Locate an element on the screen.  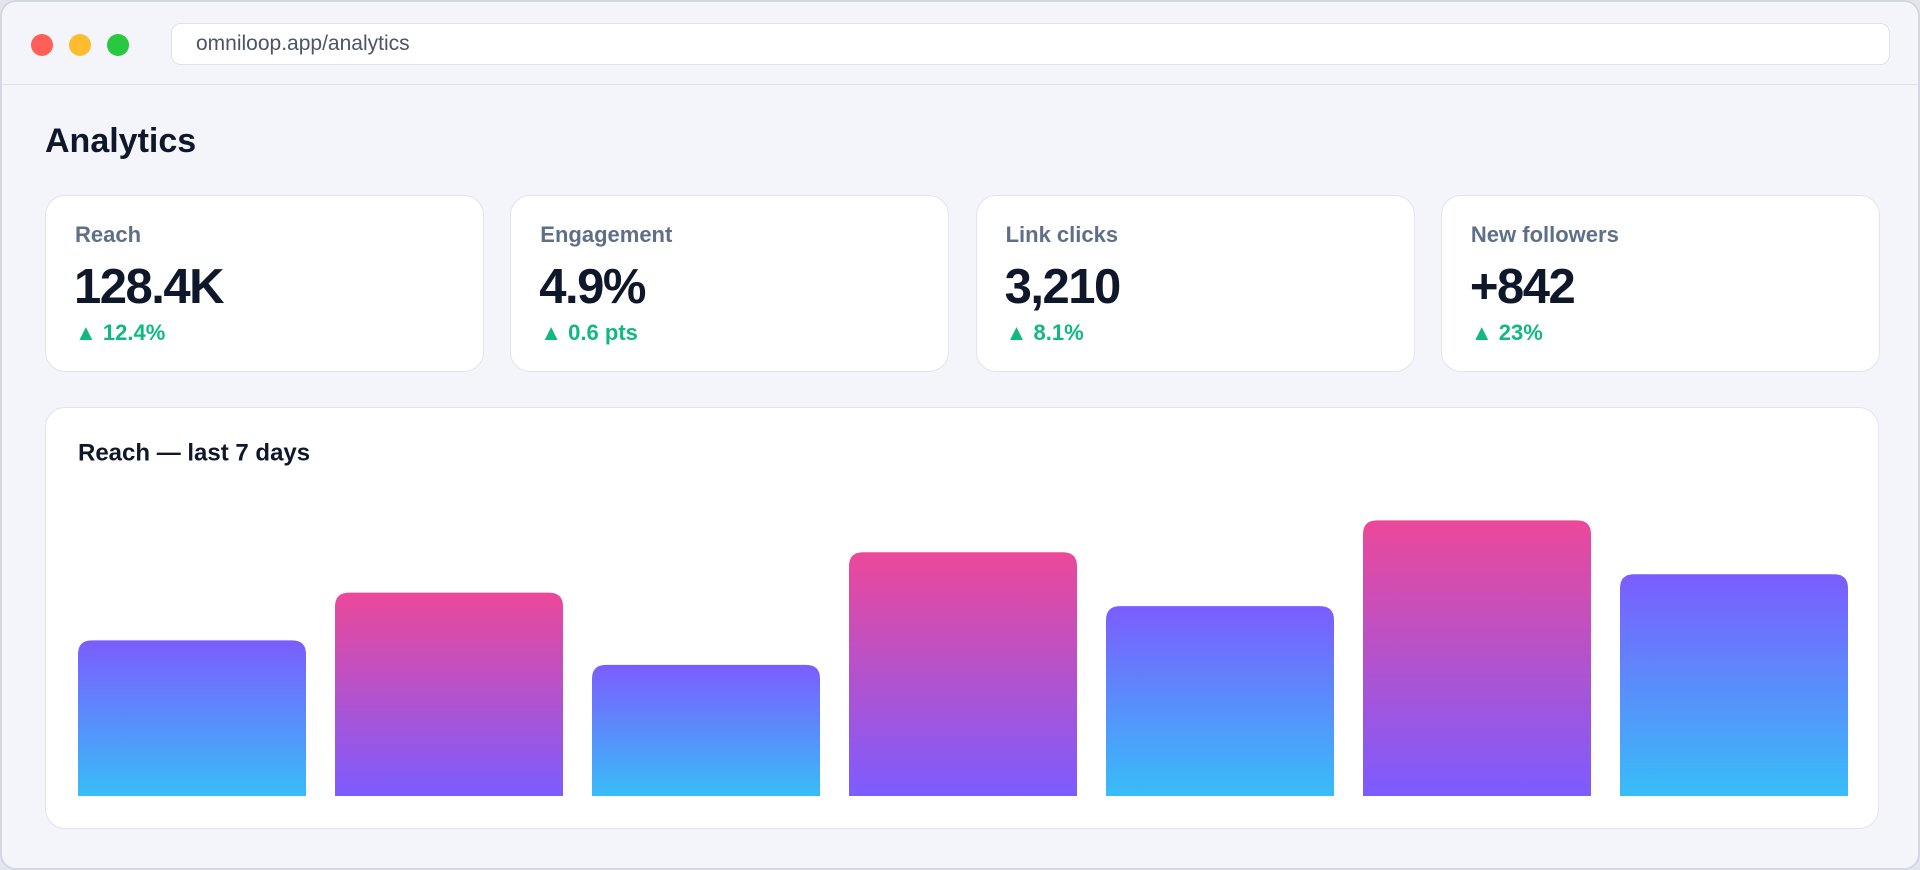
kpi-card: New followers +842 ▲ 23% is located at coordinates (1660, 283).